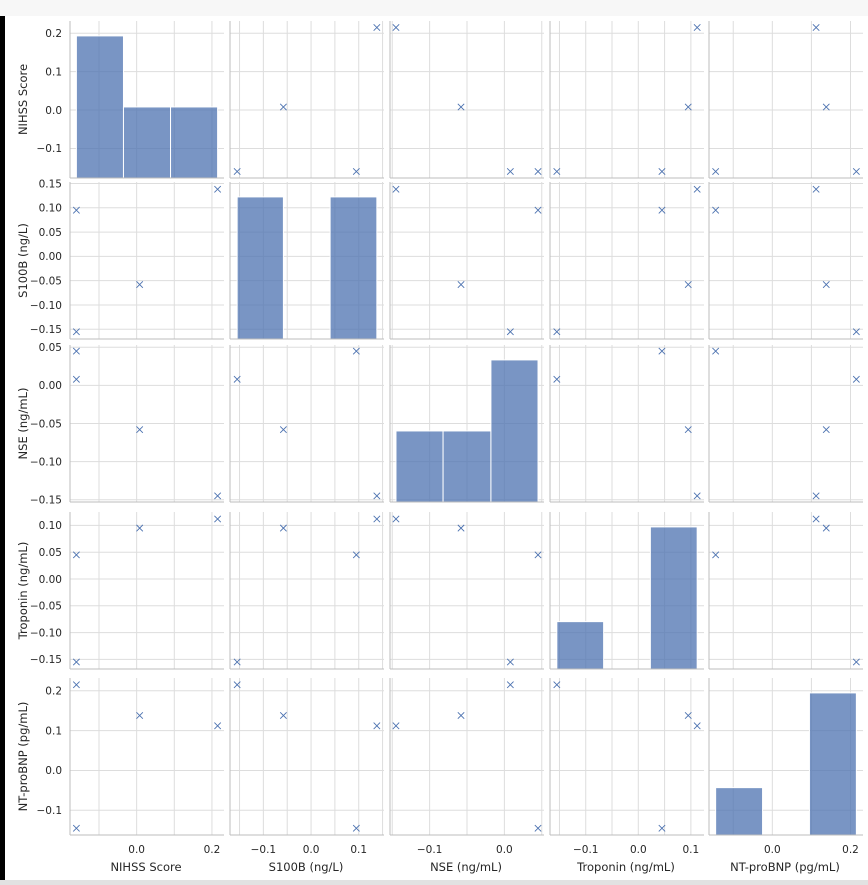  I want to click on y-axis-label: S100B (ng/L), so click(23, 260).